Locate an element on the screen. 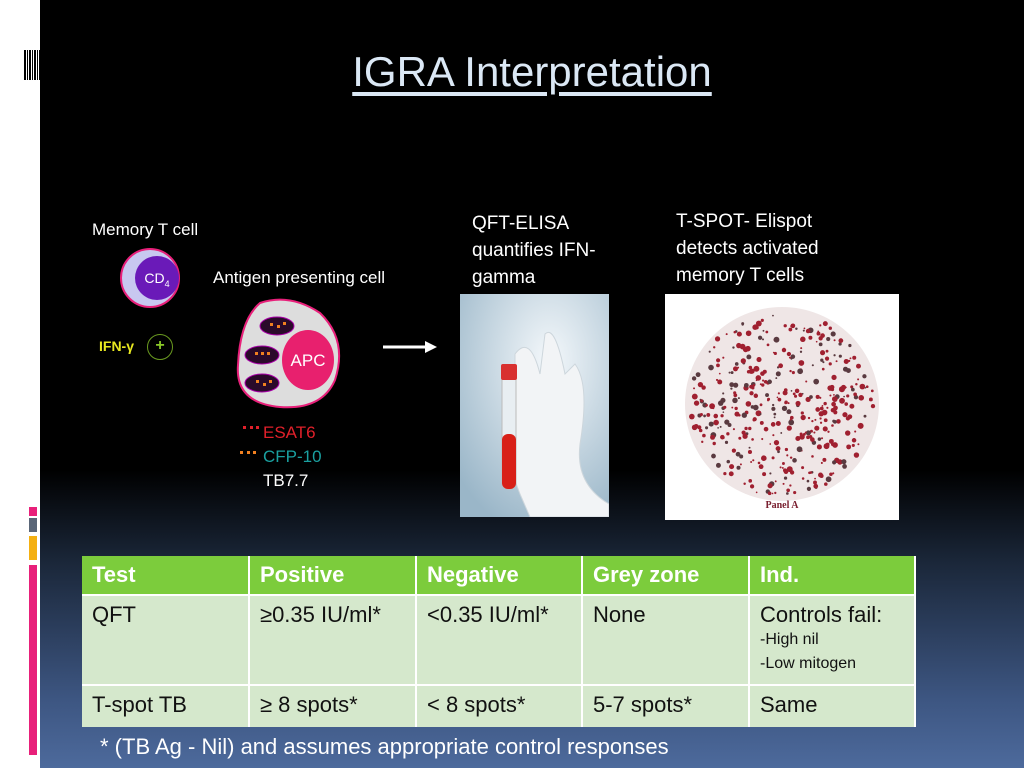  header-cell: Test is located at coordinates (166, 575).